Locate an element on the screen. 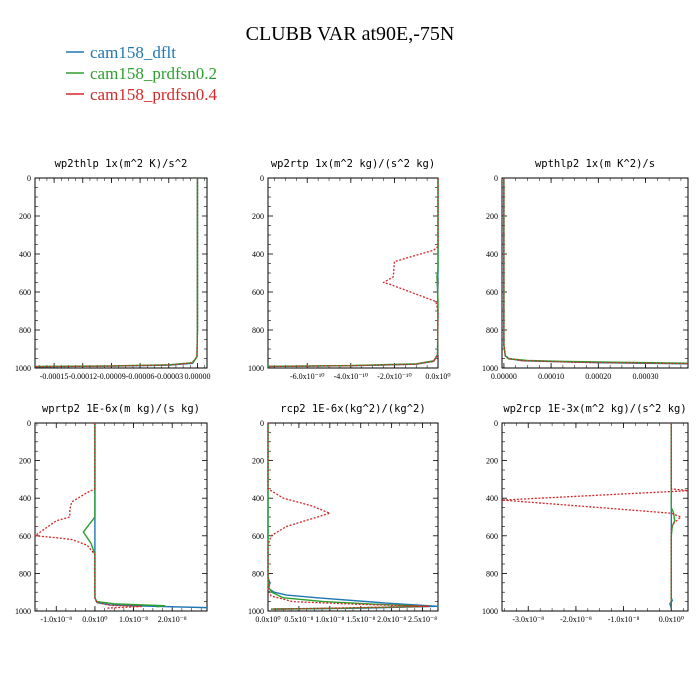 The height and width of the screenshot is (700, 700). x-tick-label: -6.0x10⁻¹⁰ is located at coordinates (307, 376).